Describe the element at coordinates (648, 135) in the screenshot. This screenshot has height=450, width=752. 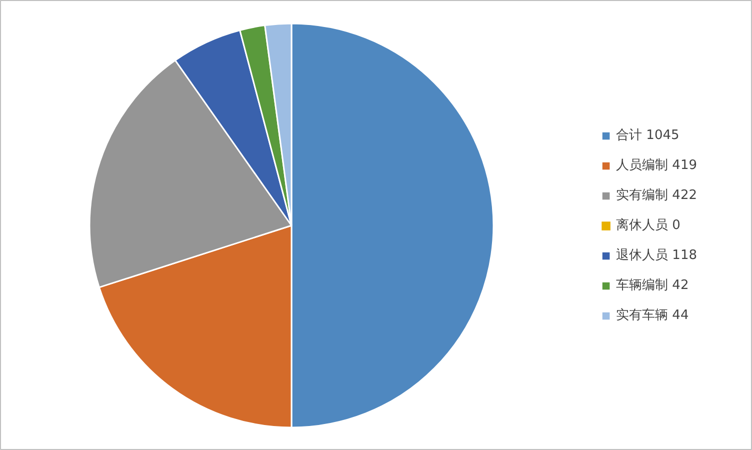
I see `legend-label: 合计 1045` at that location.